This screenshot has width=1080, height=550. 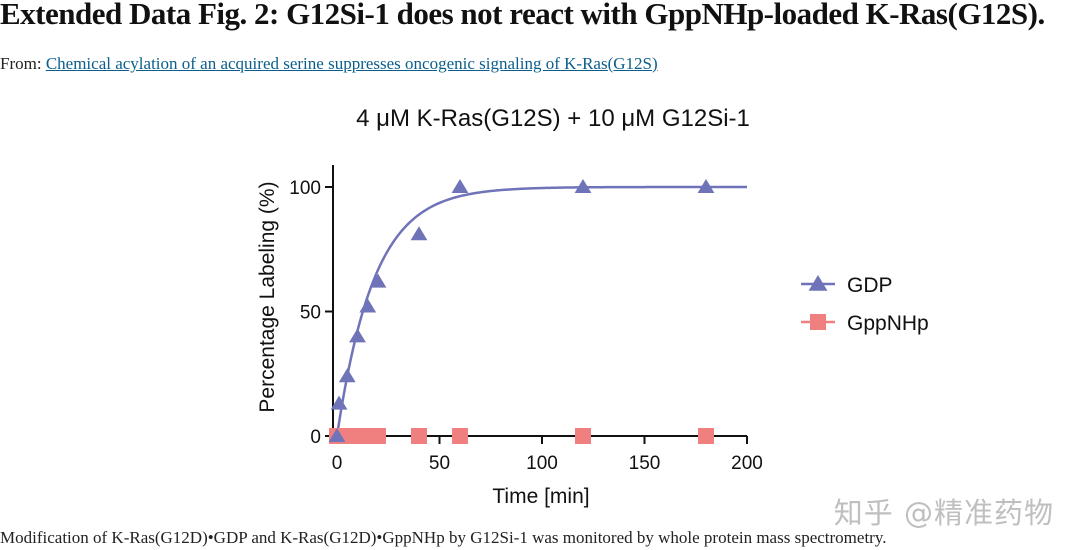 What do you see at coordinates (747, 463) in the screenshot?
I see `x-tick-label: 200` at bounding box center [747, 463].